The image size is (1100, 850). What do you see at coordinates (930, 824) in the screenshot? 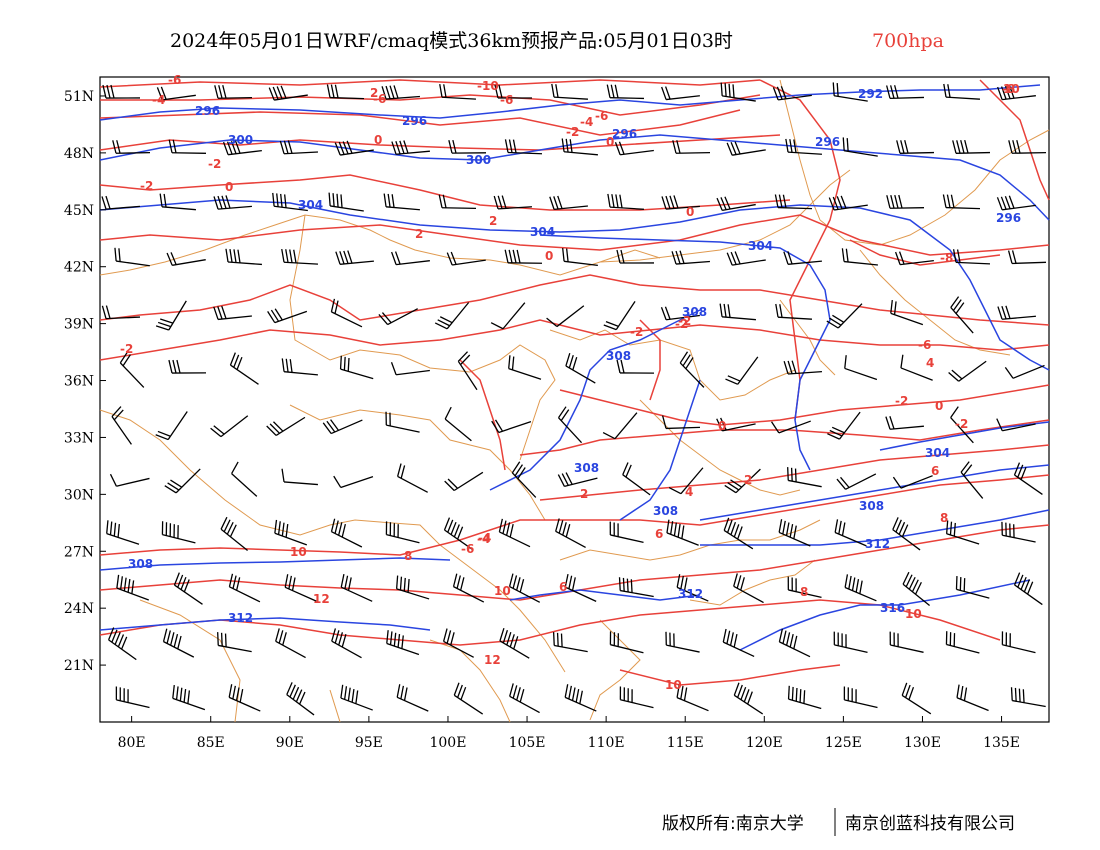
I see `copyright-company: 南京创蓝科技有限公司` at bounding box center [930, 824].